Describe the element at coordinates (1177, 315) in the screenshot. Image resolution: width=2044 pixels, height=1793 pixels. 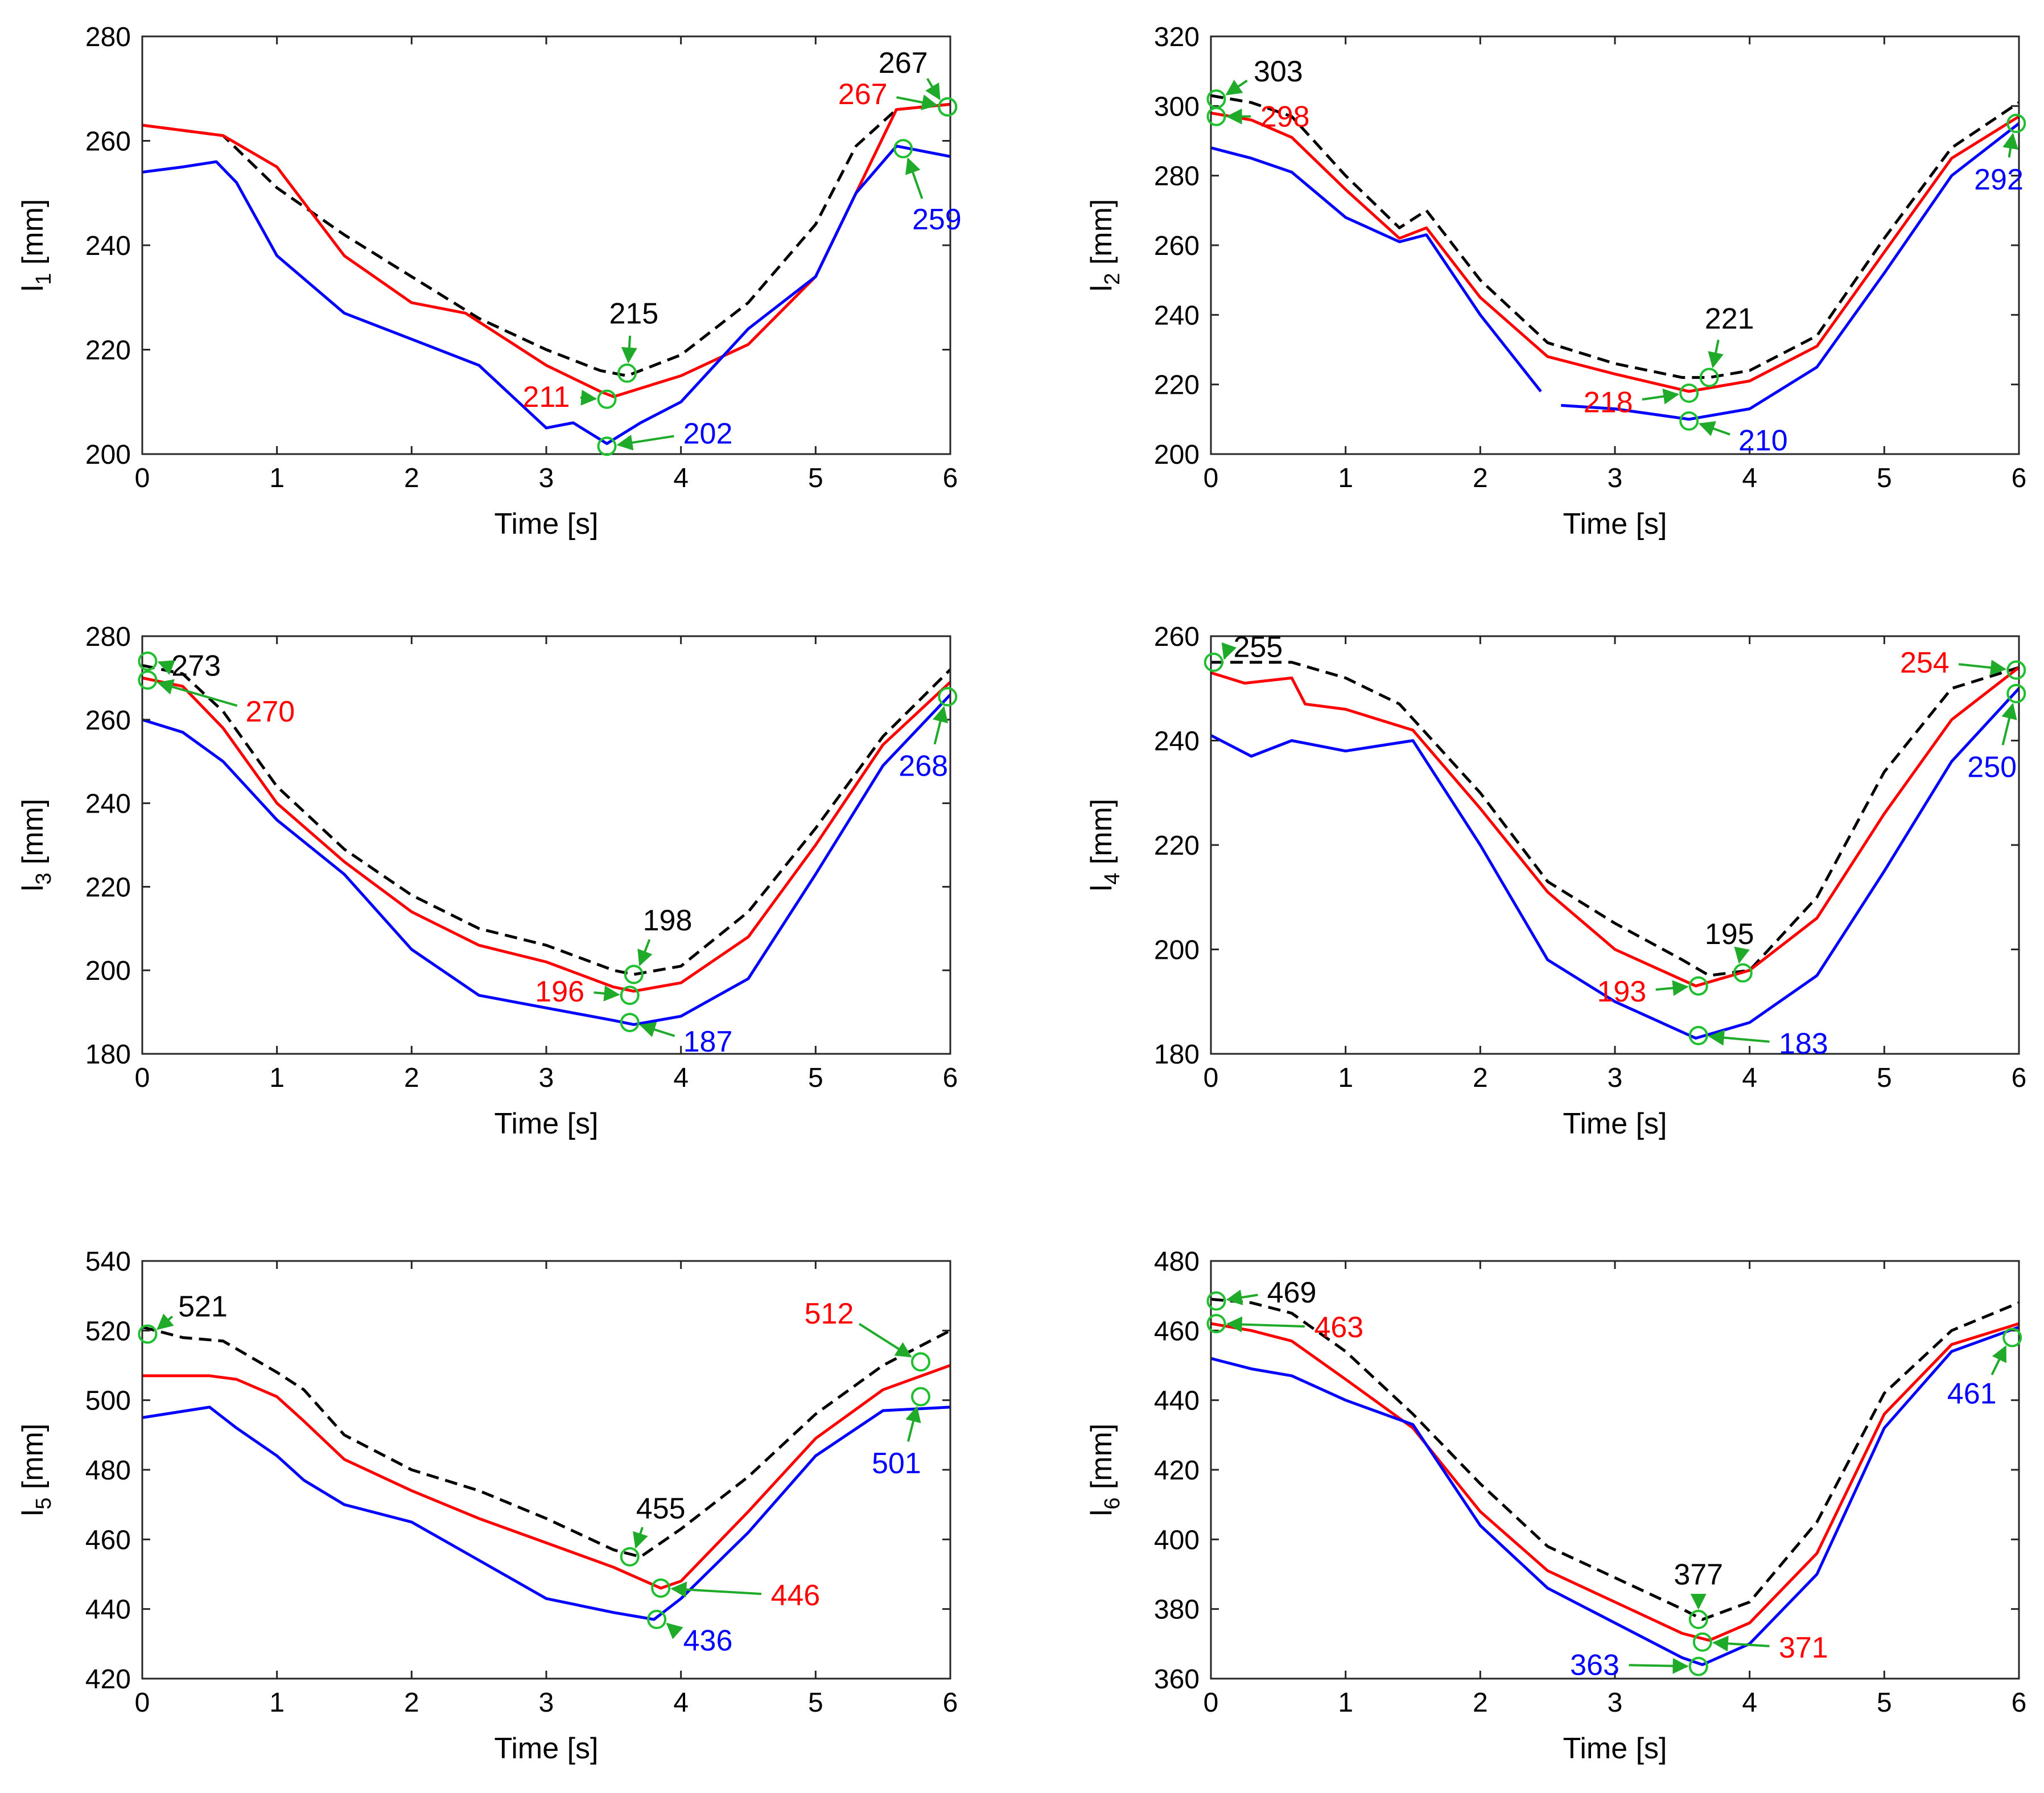
I see `y-tick-label: 240` at that location.